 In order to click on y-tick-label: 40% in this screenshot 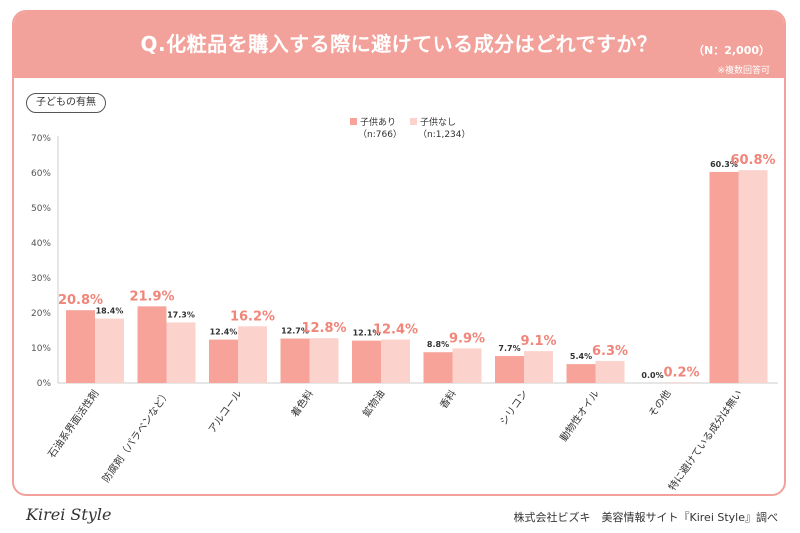, I will do `click(41, 244)`.